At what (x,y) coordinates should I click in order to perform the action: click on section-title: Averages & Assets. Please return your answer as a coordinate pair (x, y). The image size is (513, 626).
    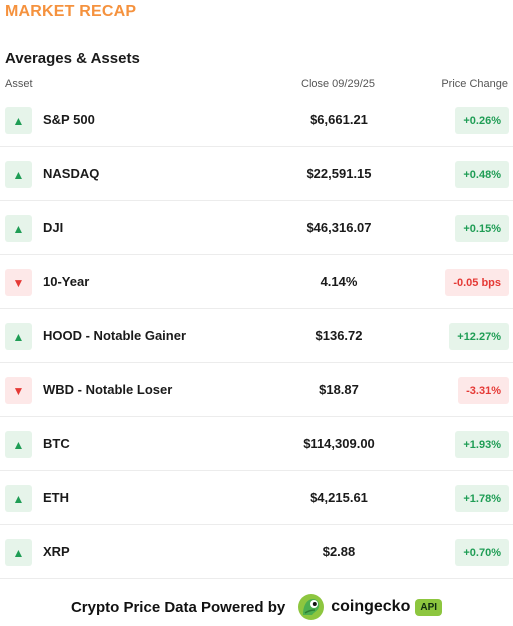
    Looking at the image, I should click on (72, 58).